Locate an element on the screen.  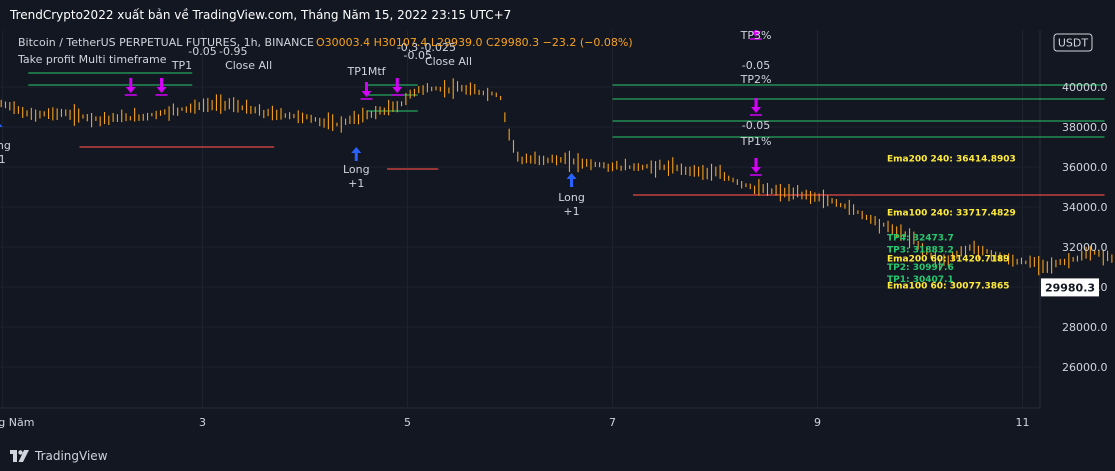
tradingview-logo-icon is located at coordinates (19, 456).